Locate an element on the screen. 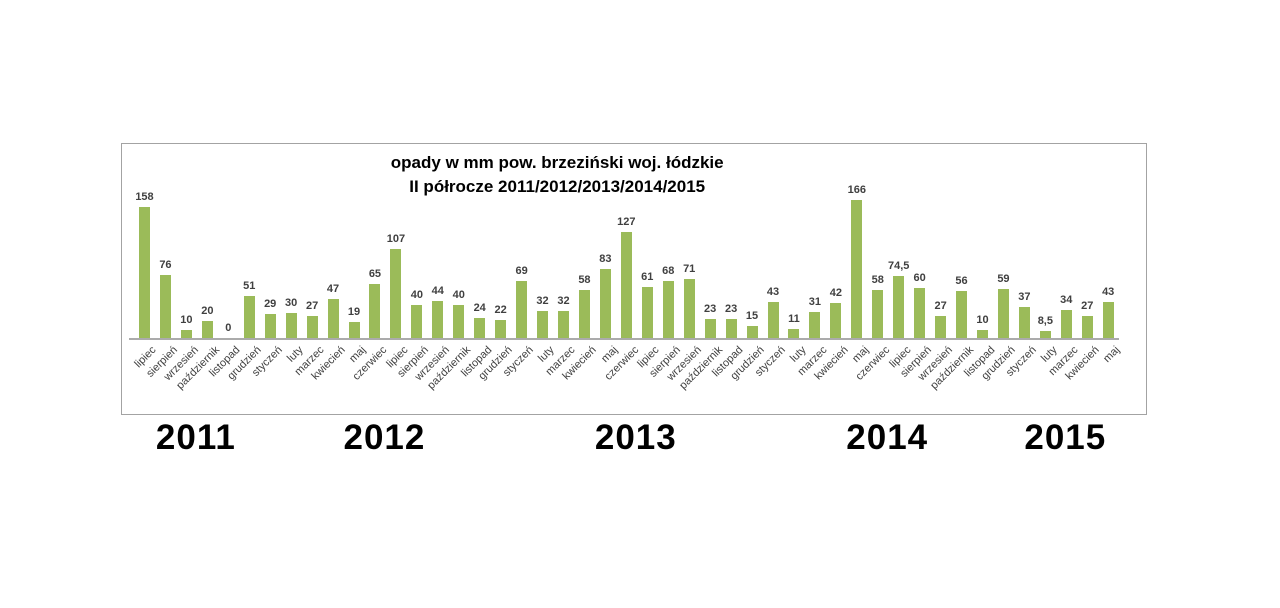 This screenshot has height=608, width=1280. bar-value-label: 31 is located at coordinates (815, 302).